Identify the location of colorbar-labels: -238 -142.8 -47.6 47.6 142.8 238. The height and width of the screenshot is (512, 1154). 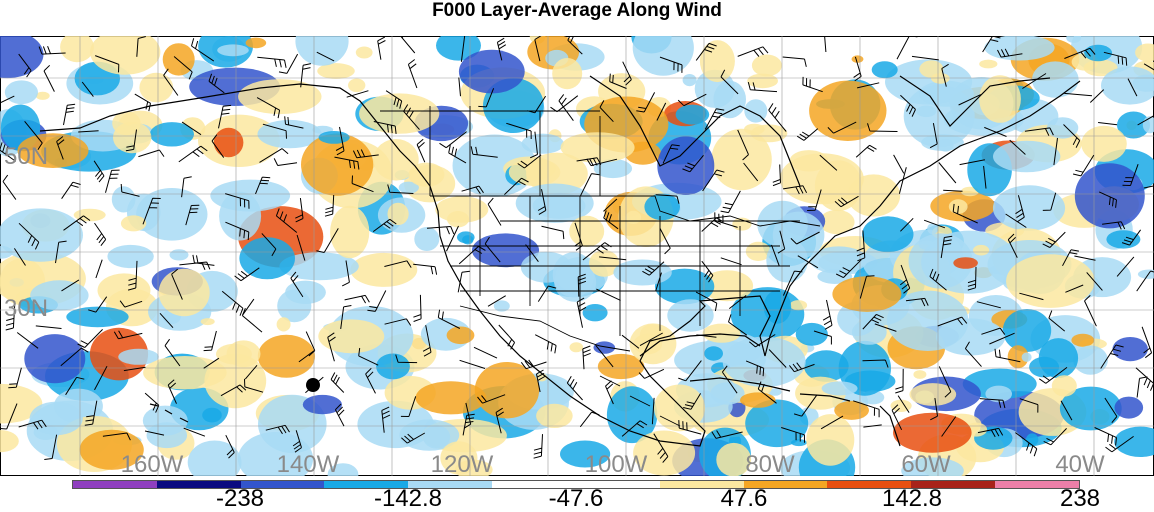
(586, 499).